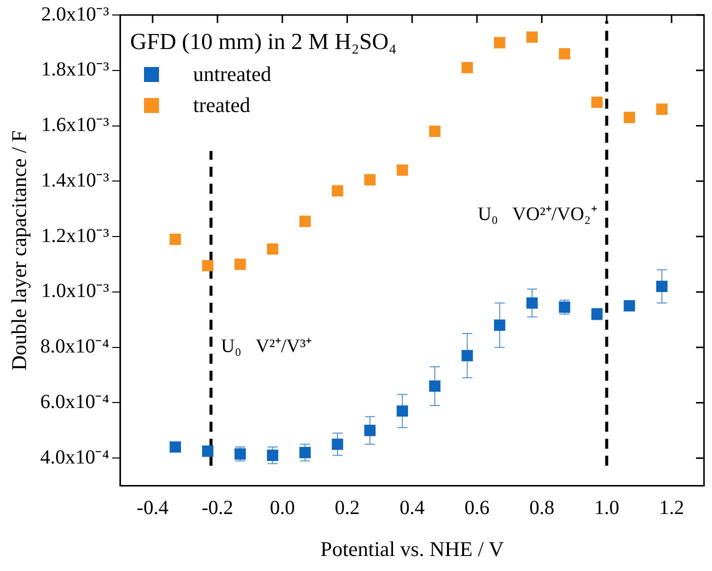  What do you see at coordinates (75, 291) in the screenshot?
I see `y-tick-label: 1.0x10⁻³` at bounding box center [75, 291].